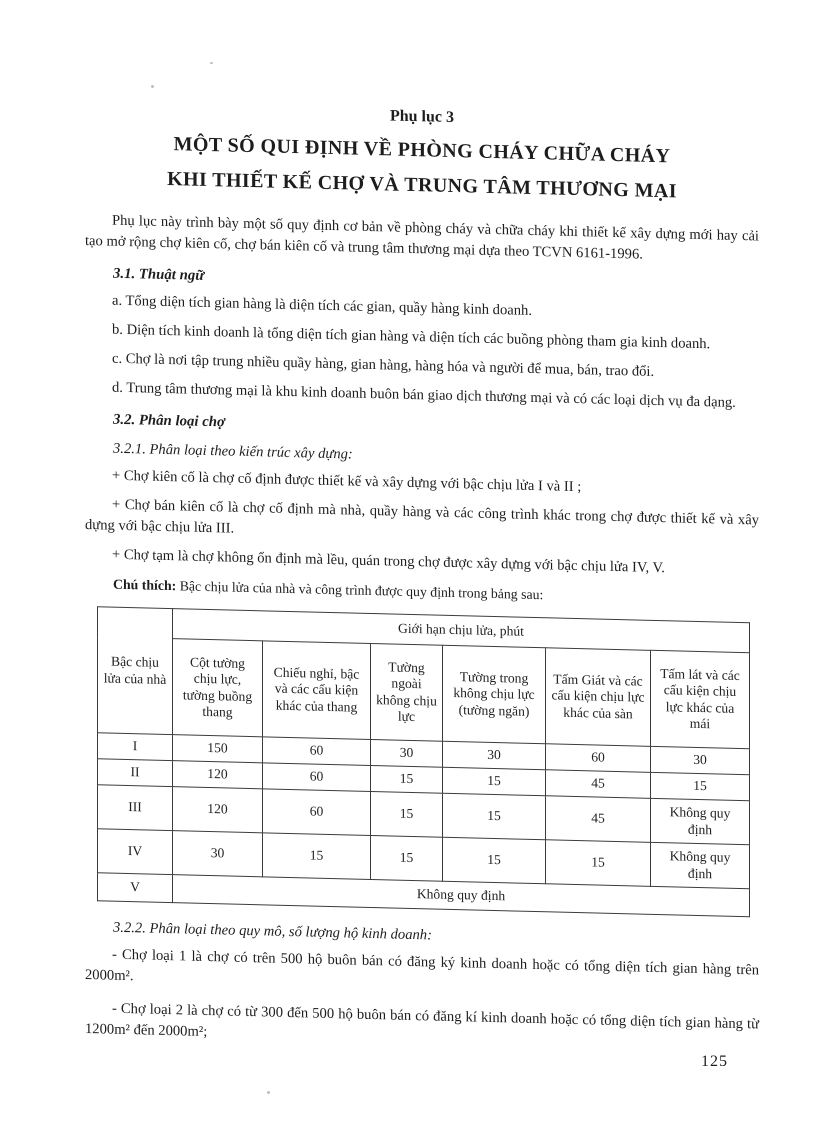 The width and height of the screenshot is (816, 1123). What do you see at coordinates (217, 687) in the screenshot?
I see `table-column-header-1: Cột tường chịu lực, tường buồng thang` at bounding box center [217, 687].